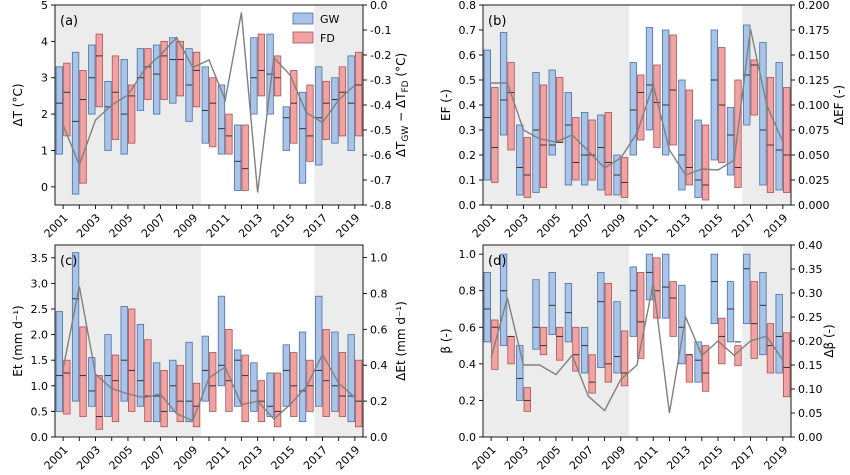  What do you see at coordinates (380, 155) in the screenshot?
I see `y-right-tick-label: -0.6` at bounding box center [380, 155].